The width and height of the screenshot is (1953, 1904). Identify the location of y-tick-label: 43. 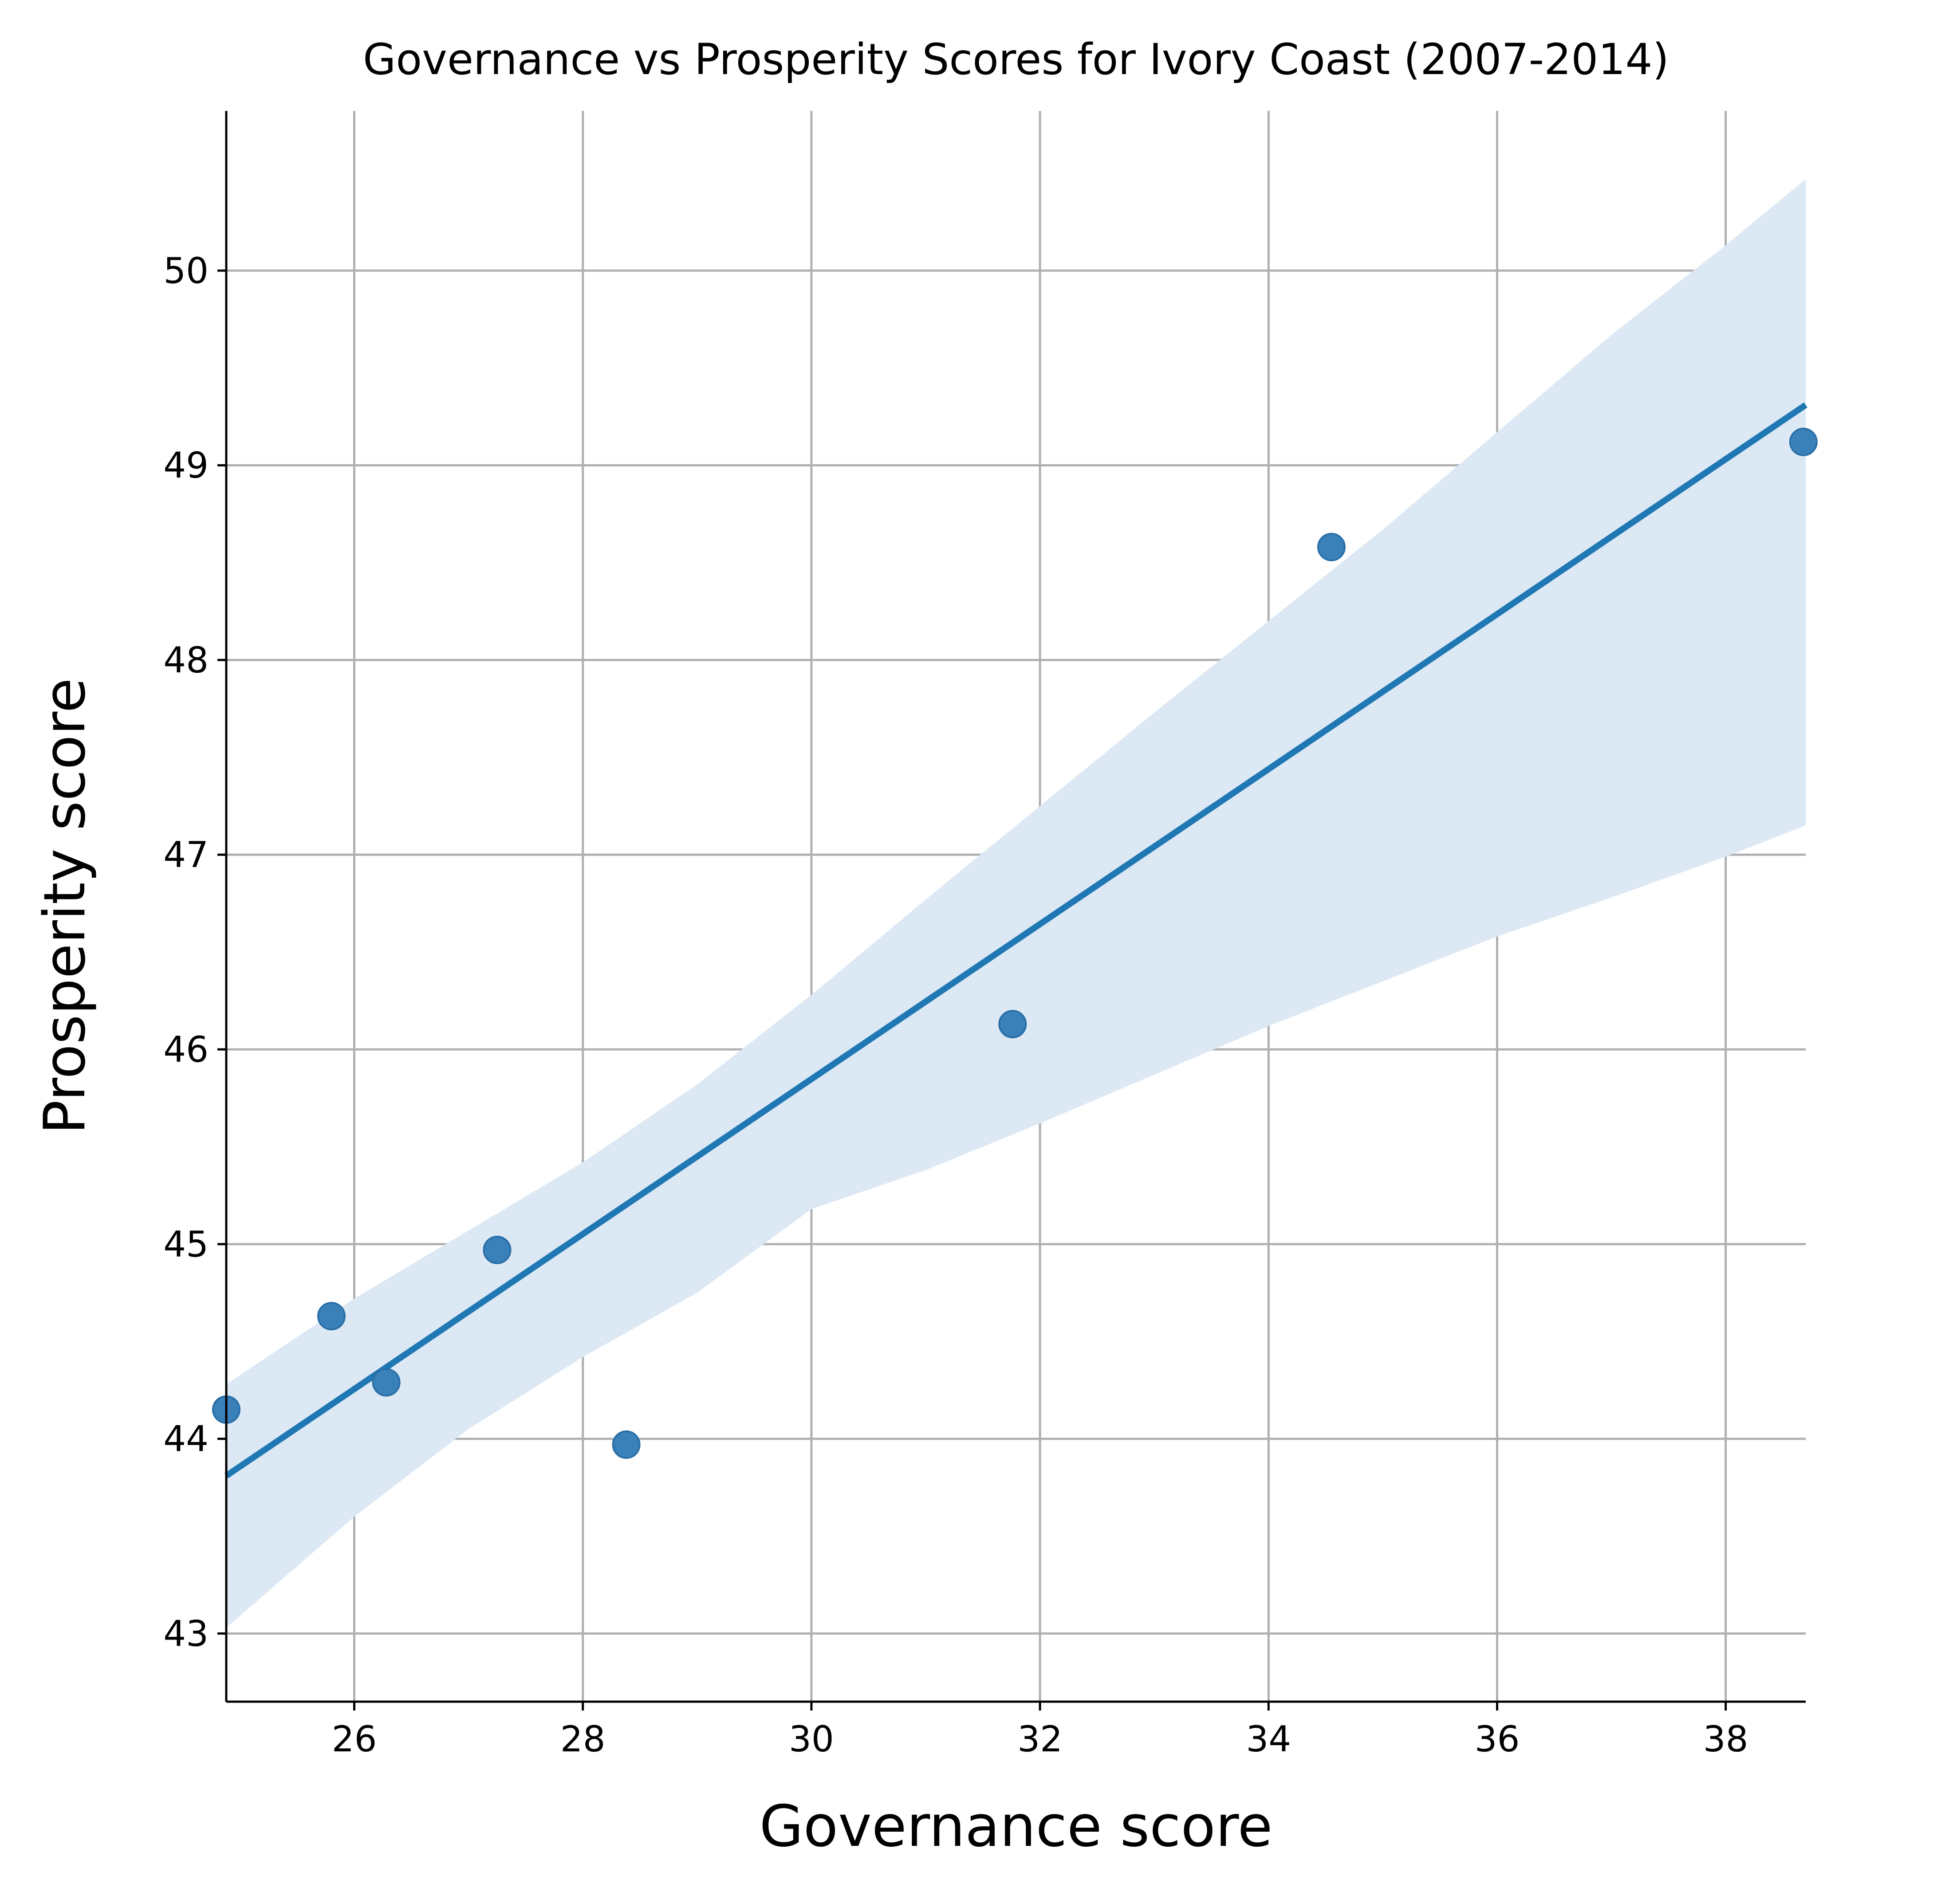
(186, 1634).